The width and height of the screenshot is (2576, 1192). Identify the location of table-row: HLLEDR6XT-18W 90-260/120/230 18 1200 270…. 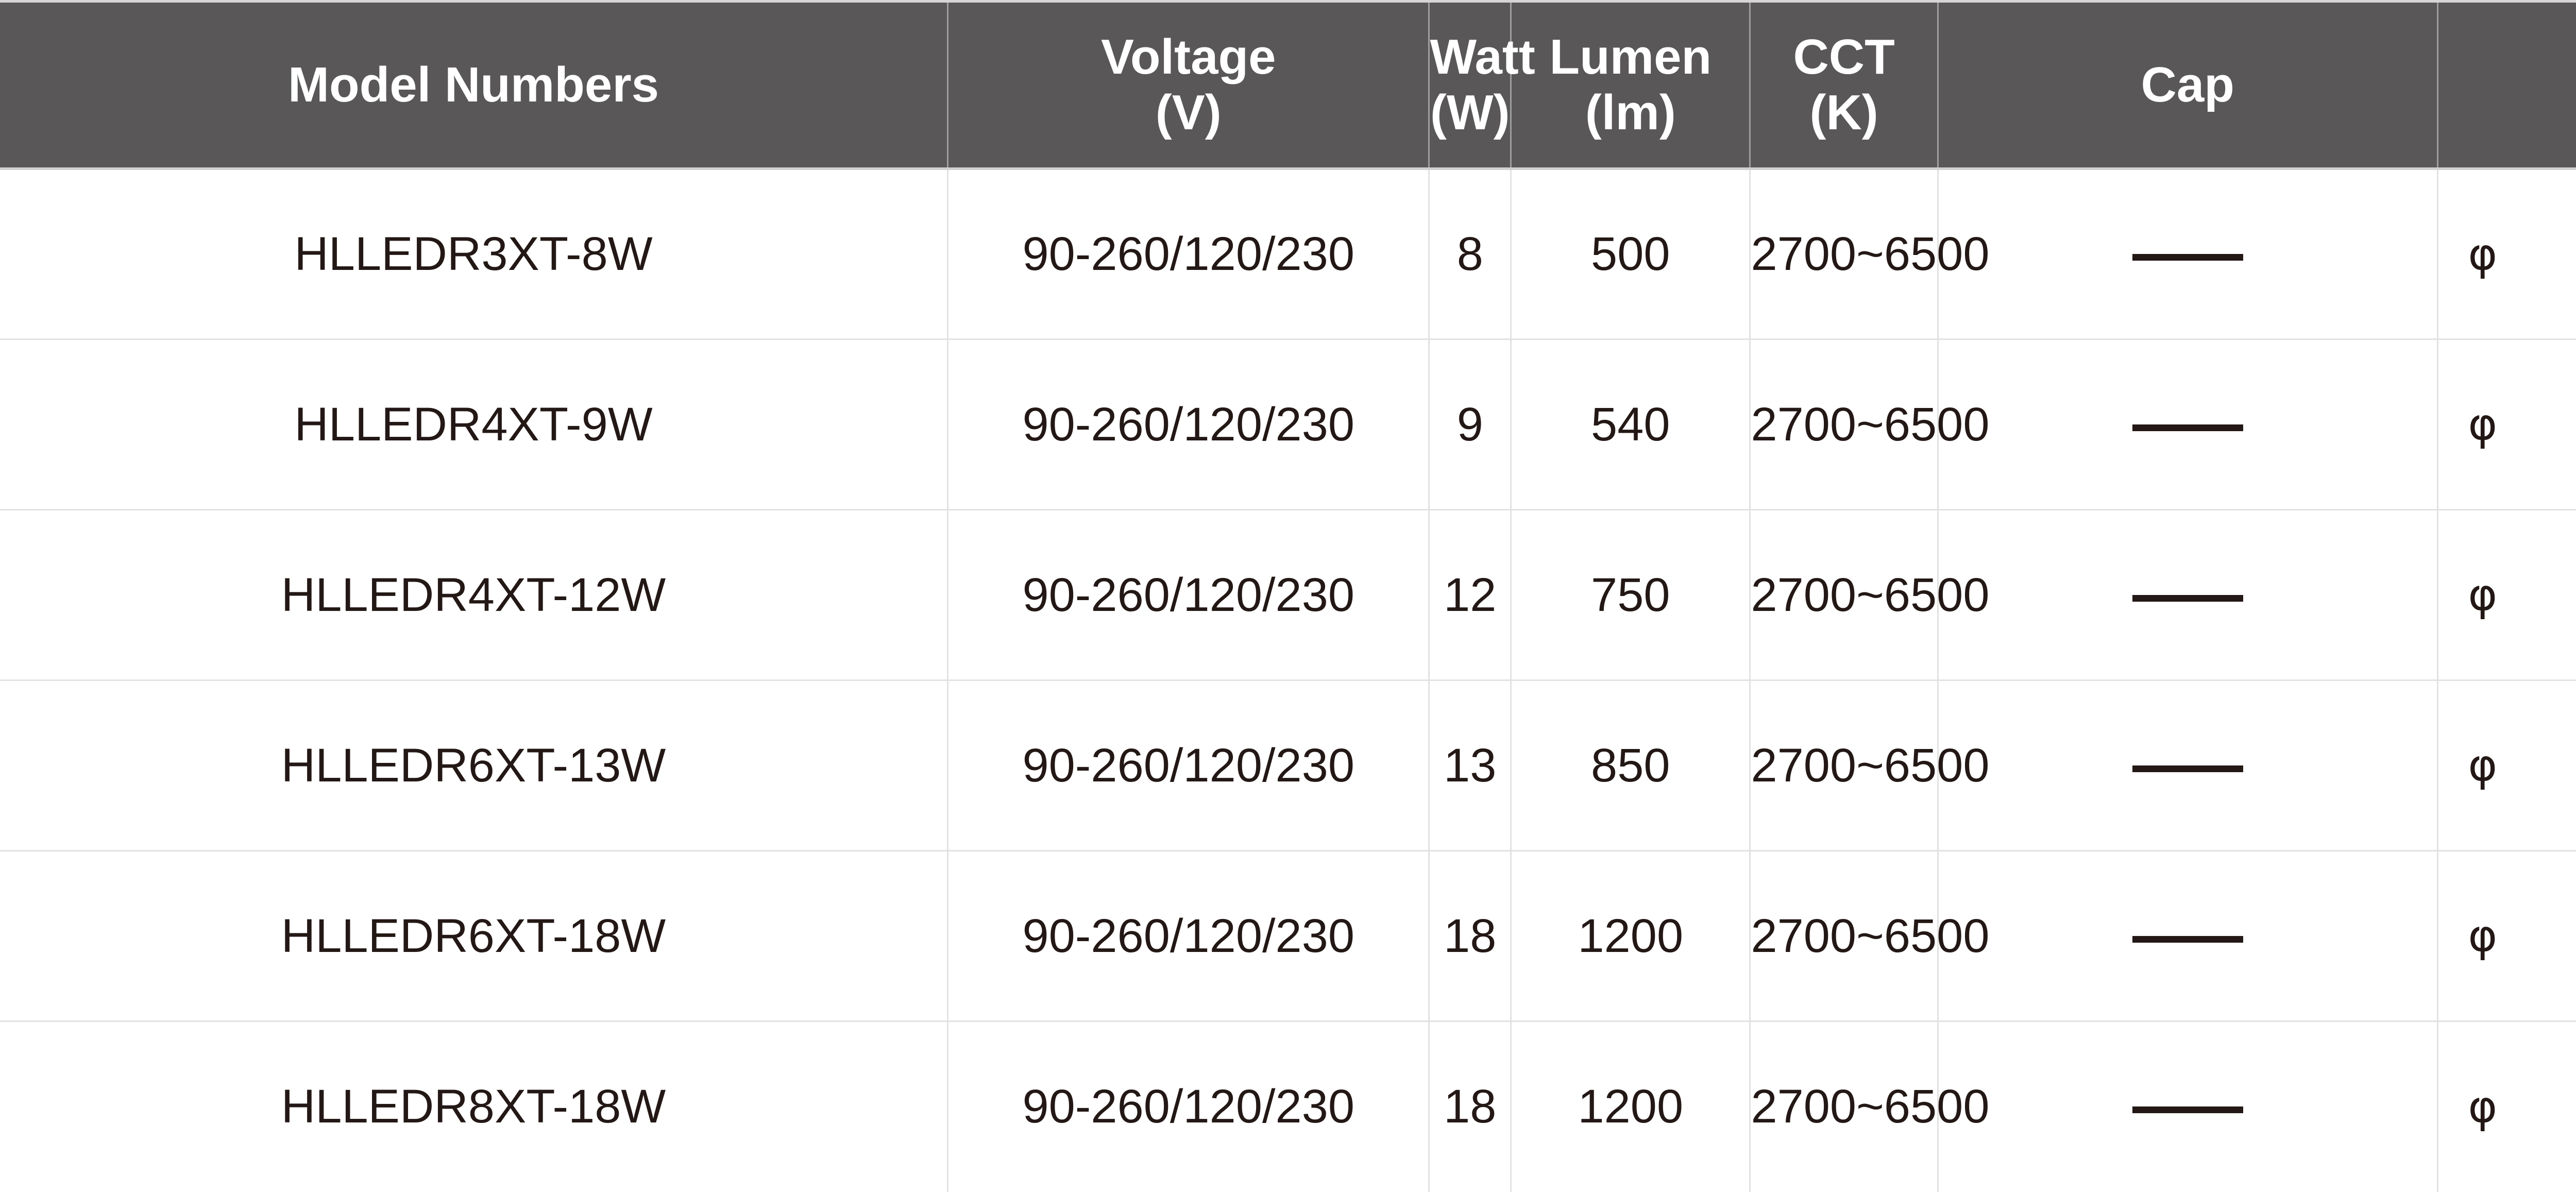
(1288, 936).